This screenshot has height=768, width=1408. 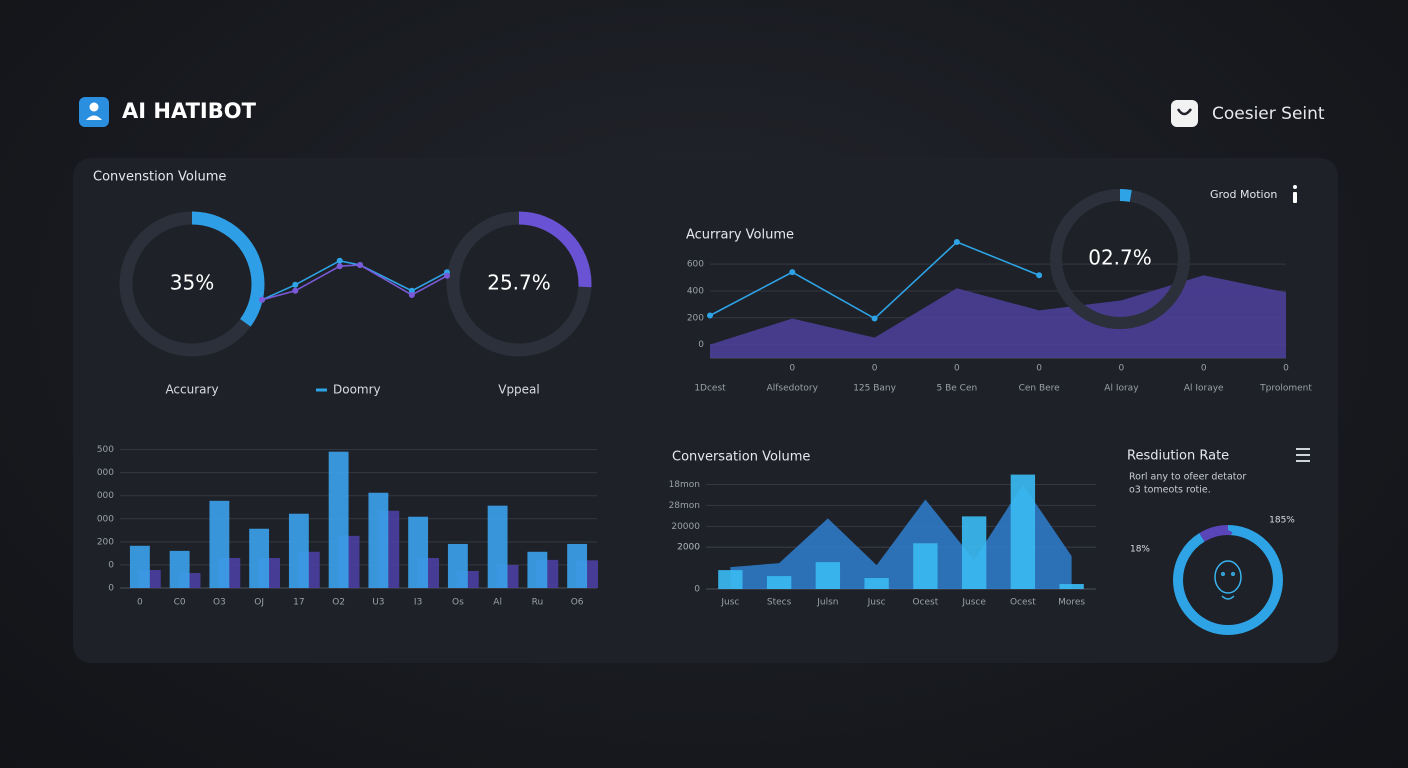 What do you see at coordinates (1243, 194) in the screenshot?
I see `status-label: Grod Motion` at bounding box center [1243, 194].